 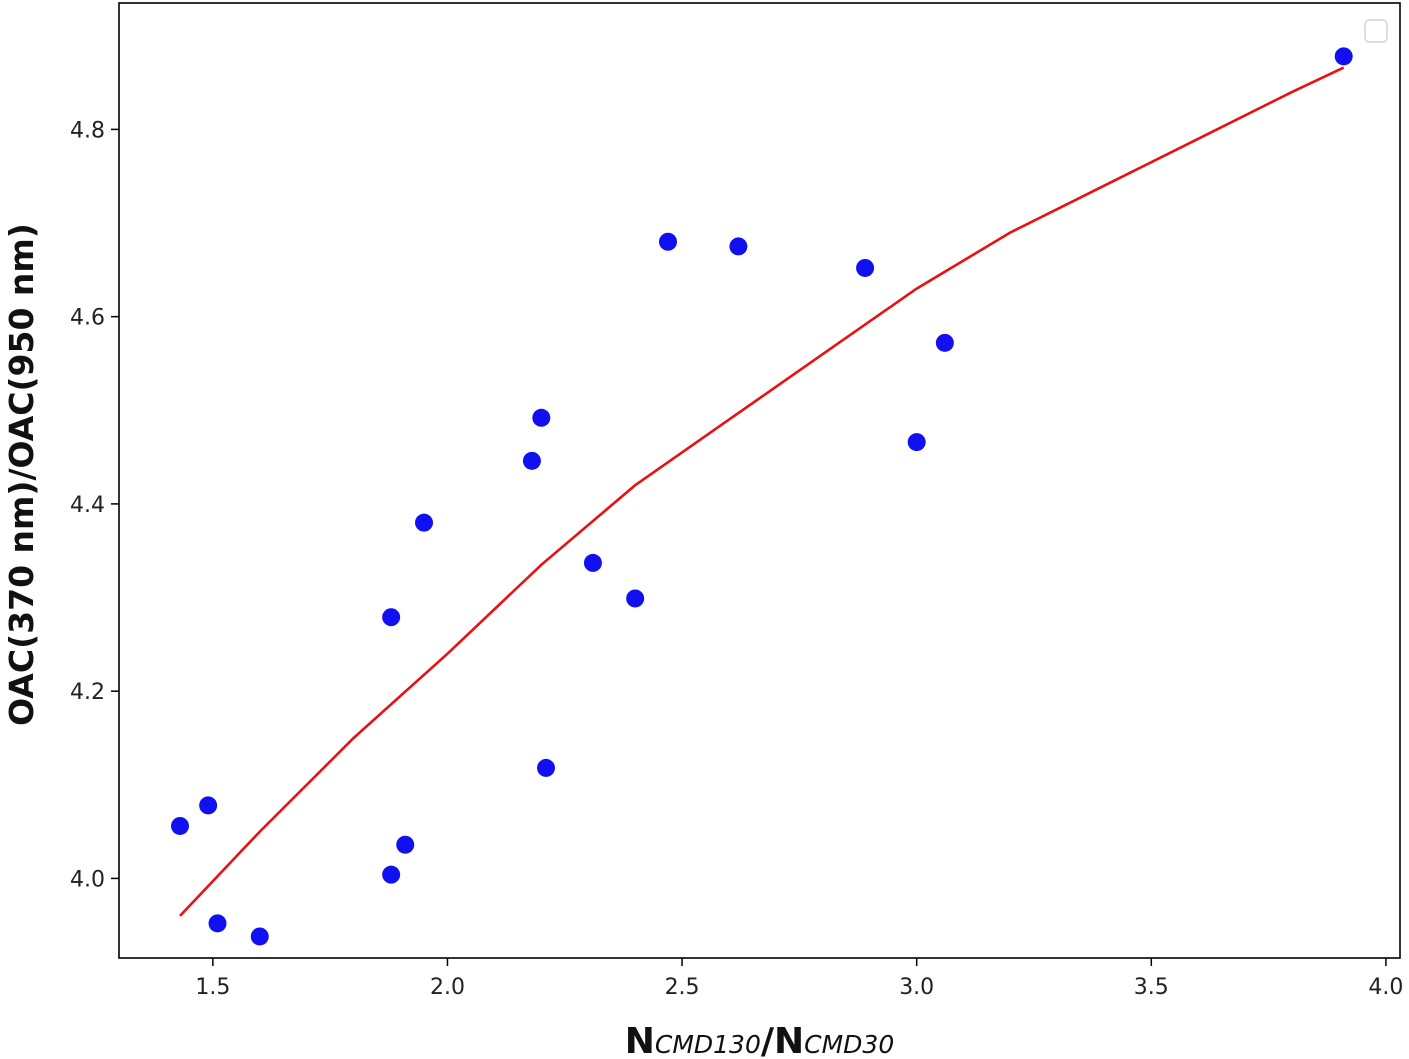 I want to click on x-axis-label: NCMD130/NCMD30, so click(x=760, y=1040).